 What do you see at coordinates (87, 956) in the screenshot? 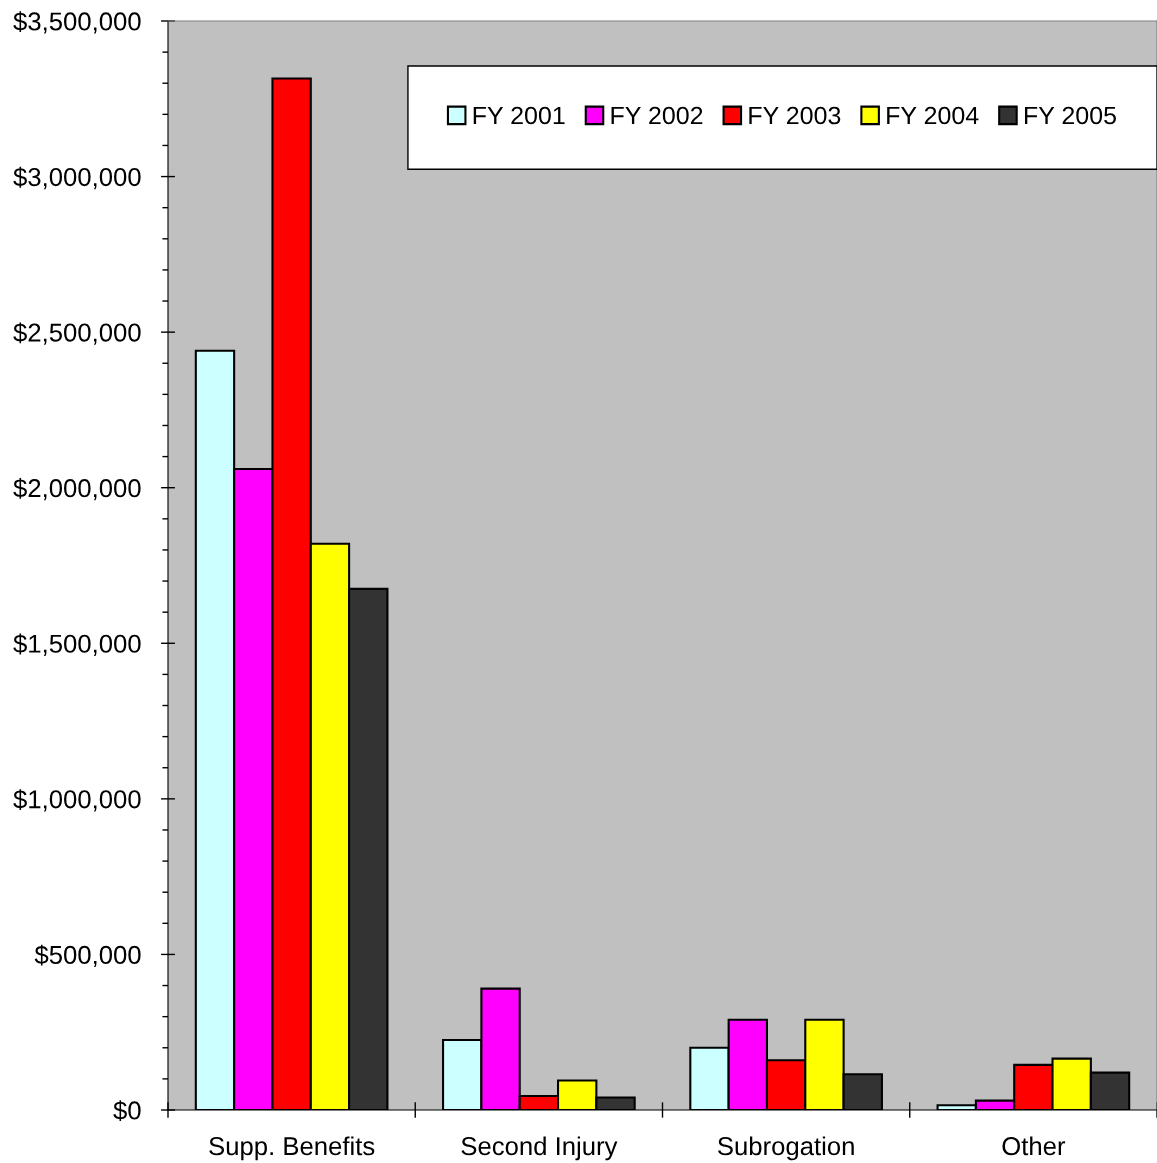
I see `y-tick-label: $500,000` at bounding box center [87, 956].